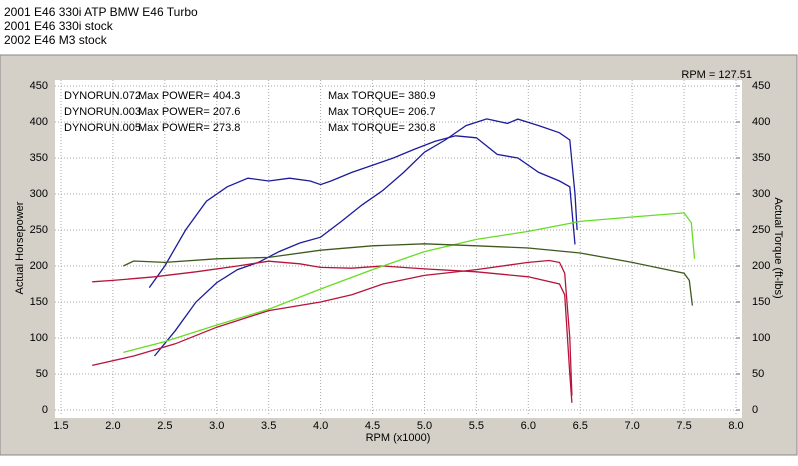 This screenshot has height=466, width=798. What do you see at coordinates (683, 426) in the screenshot?
I see `x-tick-label: 7.5` at bounding box center [683, 426].